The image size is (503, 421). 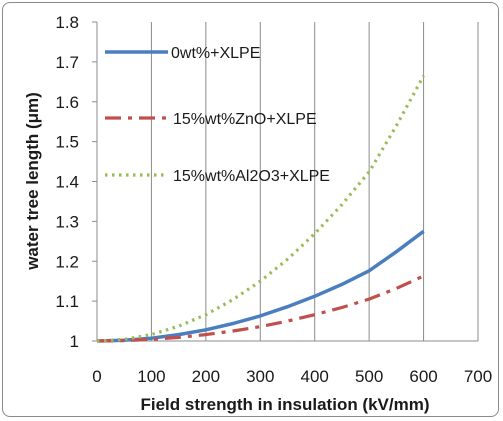 What do you see at coordinates (67, 22) in the screenshot?
I see `y-tick-label: 1.8` at bounding box center [67, 22].